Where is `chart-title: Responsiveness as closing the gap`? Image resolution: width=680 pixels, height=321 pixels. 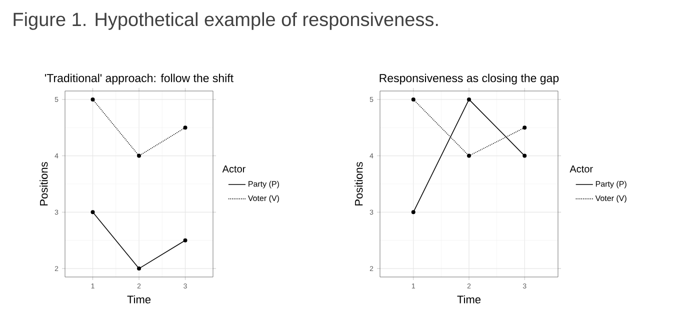 chart-title: Responsiveness as closing the gap is located at coordinates (469, 79).